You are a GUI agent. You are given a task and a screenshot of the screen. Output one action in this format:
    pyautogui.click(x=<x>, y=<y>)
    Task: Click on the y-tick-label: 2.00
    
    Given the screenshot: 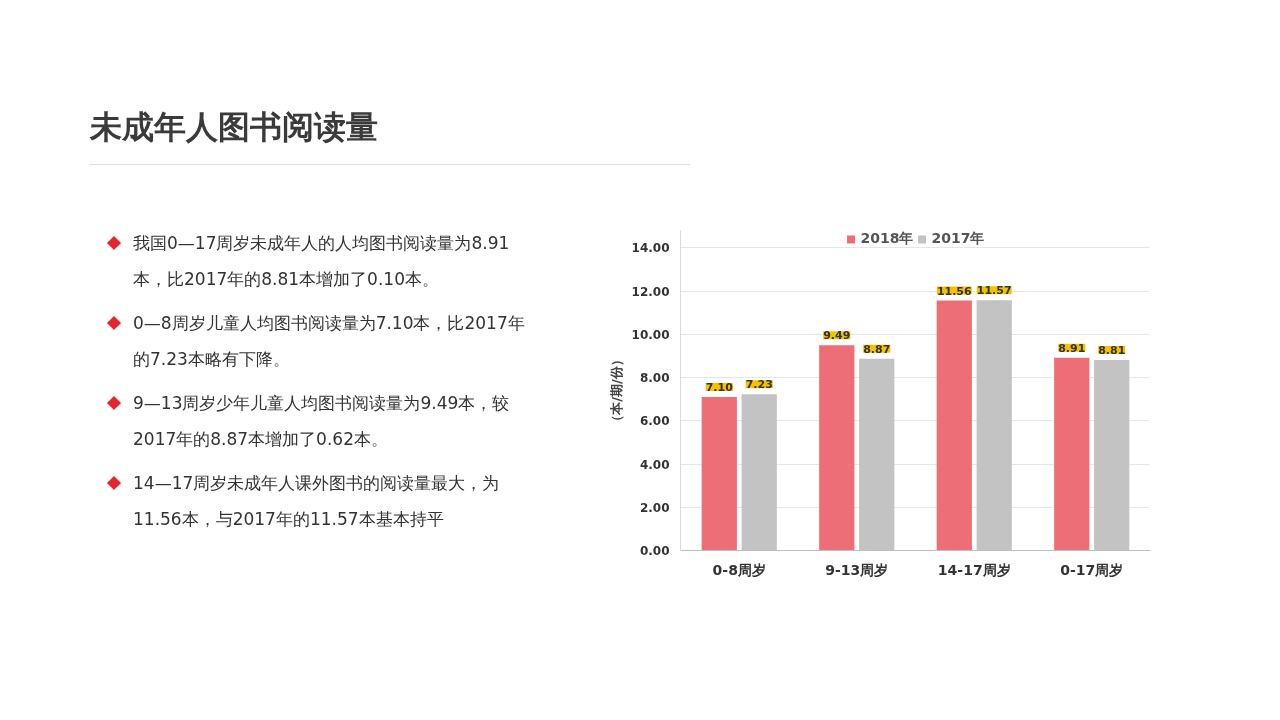 What is the action you would take?
    pyautogui.click(x=654, y=507)
    